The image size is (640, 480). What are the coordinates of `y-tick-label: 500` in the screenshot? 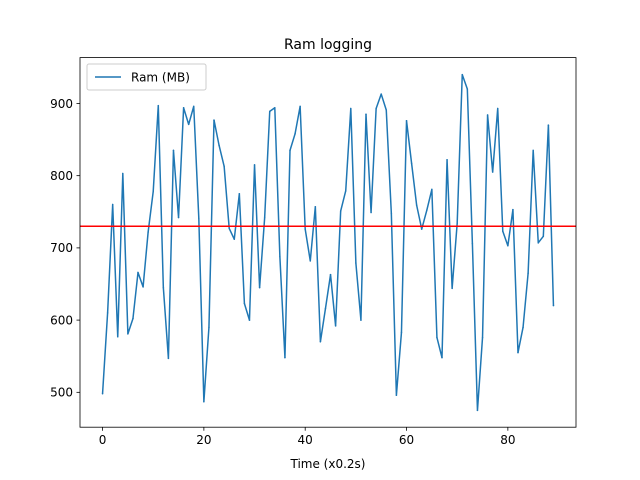 It's located at (61, 393).